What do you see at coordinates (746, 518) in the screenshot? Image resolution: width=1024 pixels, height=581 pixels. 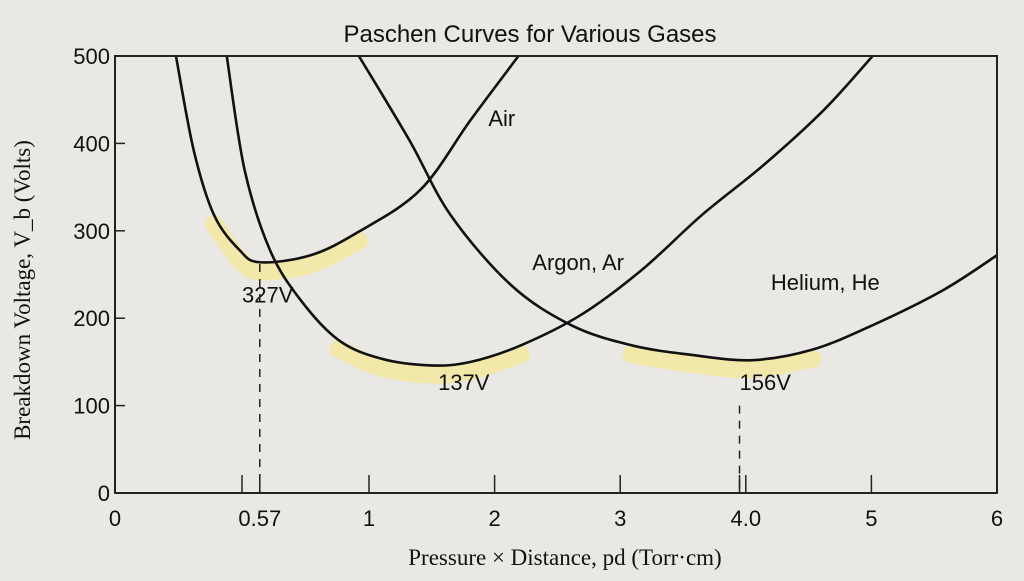 I see `x-tick-label: 4.0` at bounding box center [746, 518].